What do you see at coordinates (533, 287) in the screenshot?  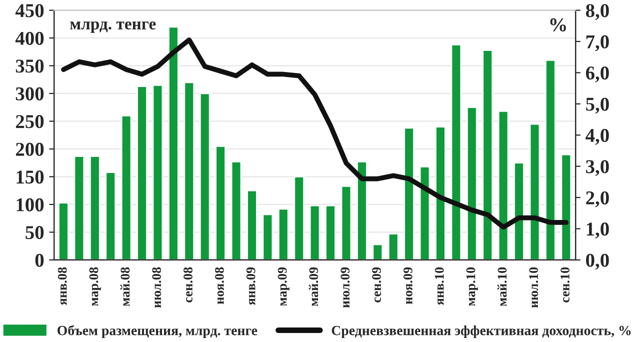 I see `x-tick-label: июл.10` at bounding box center [533, 287].